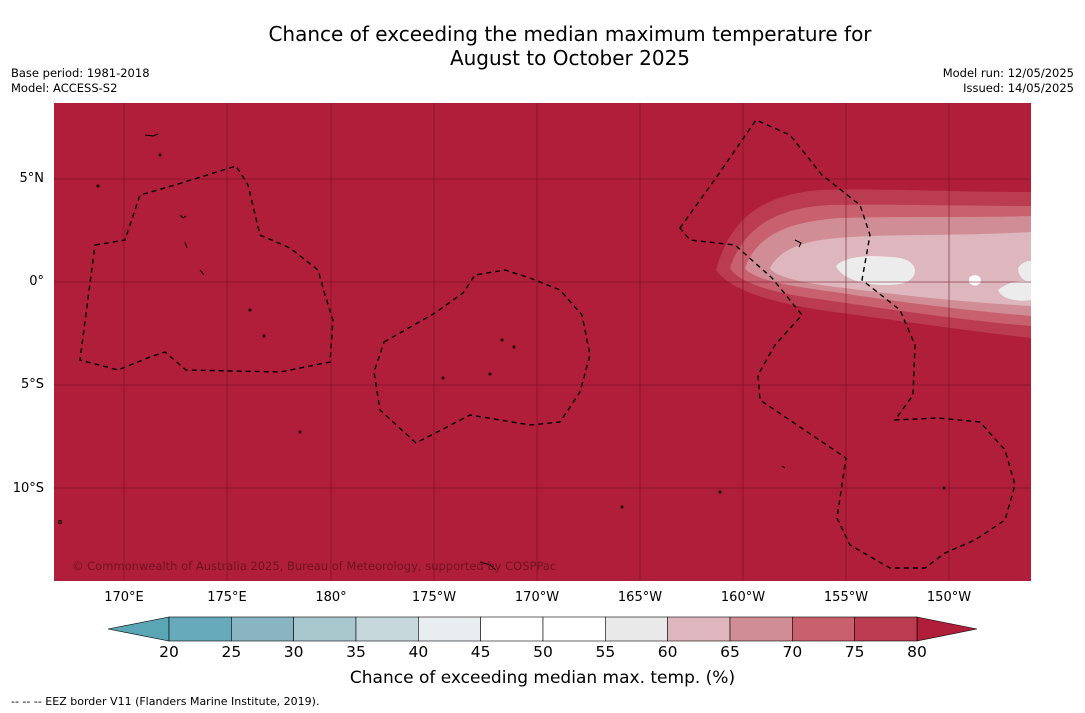 This screenshot has height=713, width=1085. I want to click on colorbar-tick-label: 25, so click(231, 652).